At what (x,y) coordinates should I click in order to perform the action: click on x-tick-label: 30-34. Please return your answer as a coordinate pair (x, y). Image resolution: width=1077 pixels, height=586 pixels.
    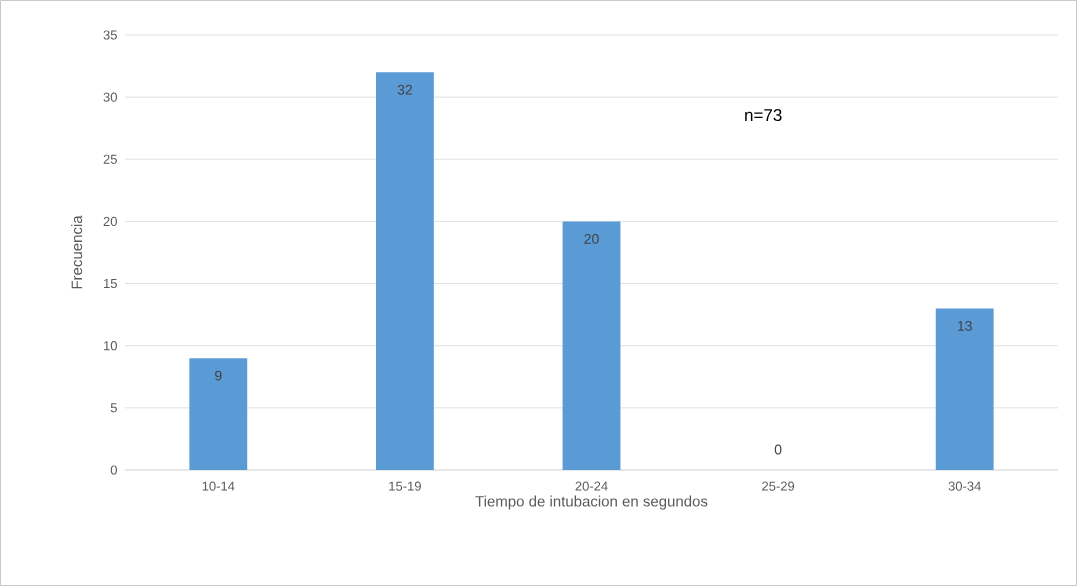
    Looking at the image, I should click on (964, 486).